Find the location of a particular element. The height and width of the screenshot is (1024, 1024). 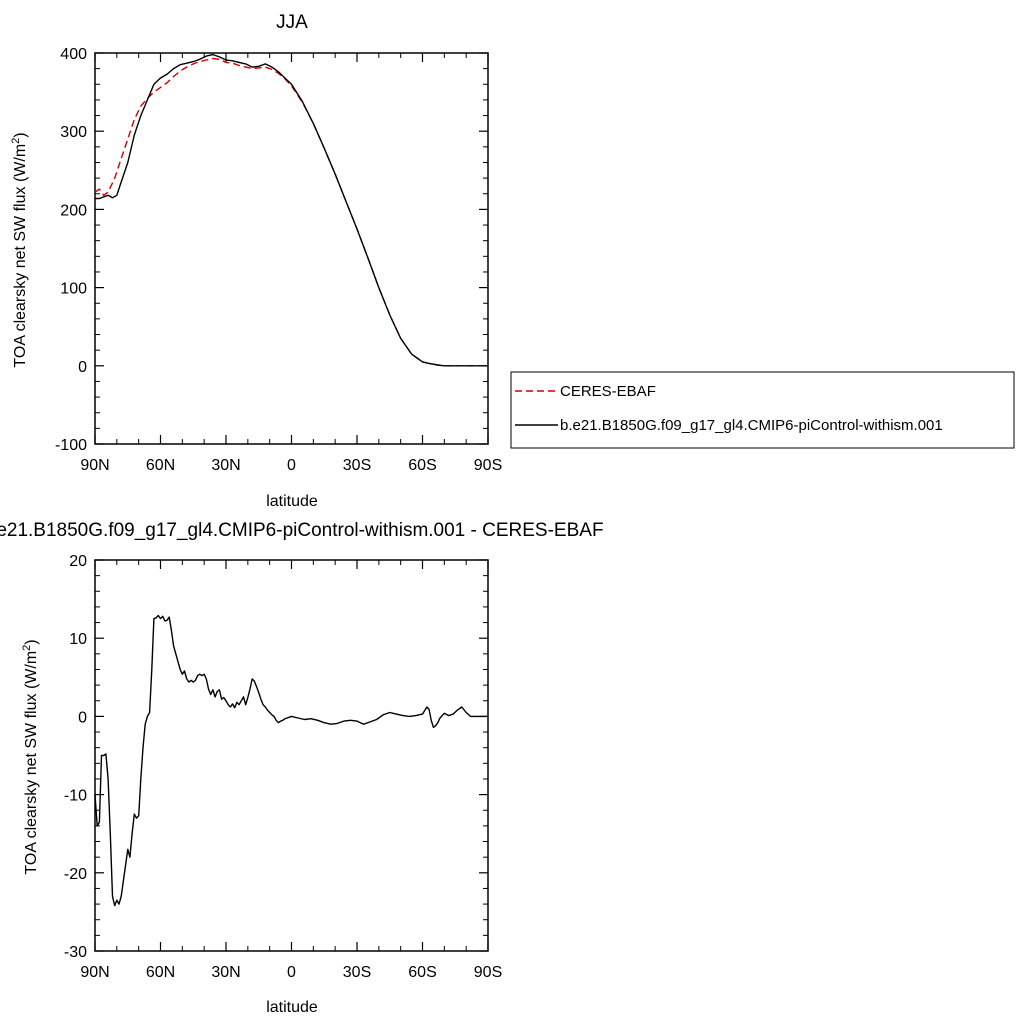

bottom-x-tick-label: 0 is located at coordinates (291, 972).